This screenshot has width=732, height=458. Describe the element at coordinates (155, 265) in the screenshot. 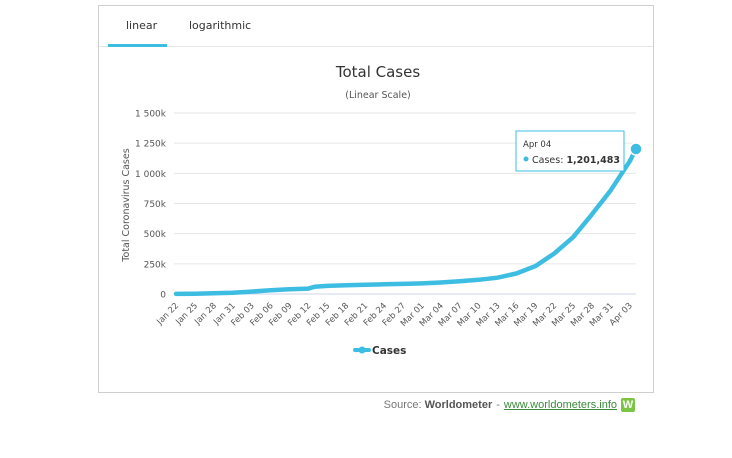

I see `y-tick-label: 250k` at that location.